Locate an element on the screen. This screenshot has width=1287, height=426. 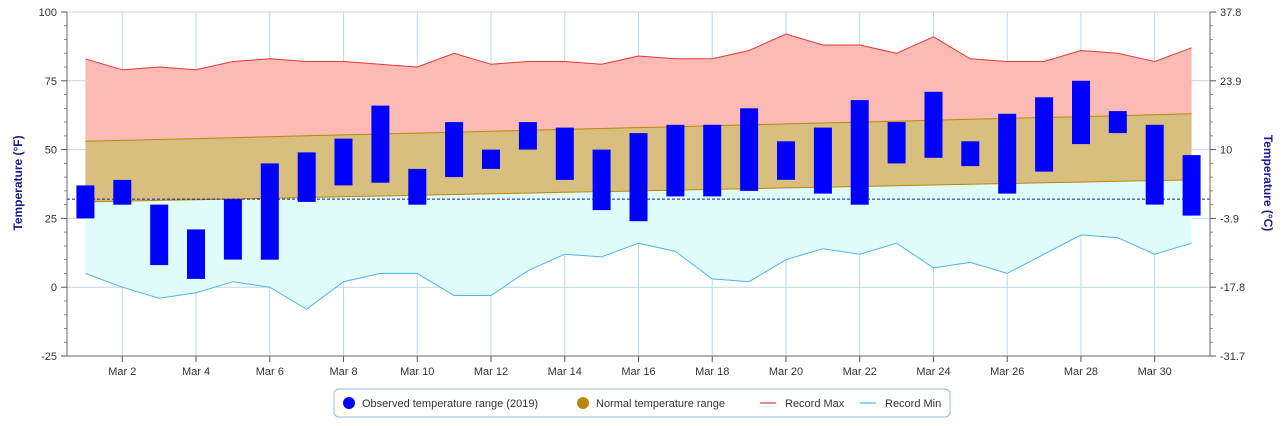
y-right-tick-label: 10 is located at coordinates (1226, 151).